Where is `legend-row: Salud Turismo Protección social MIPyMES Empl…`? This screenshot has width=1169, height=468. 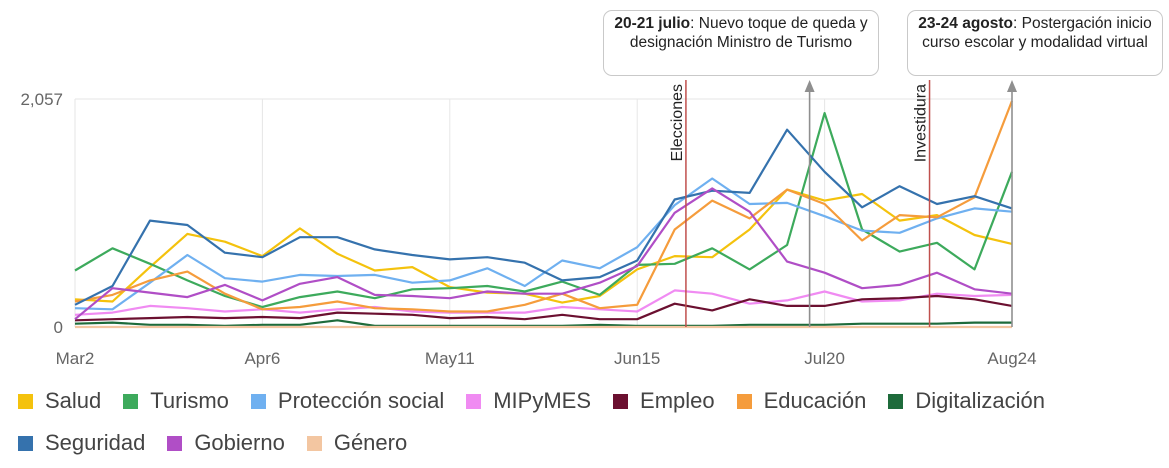 legend-row: Salud Turismo Protección social MIPyMES Empl… is located at coordinates (588, 401).